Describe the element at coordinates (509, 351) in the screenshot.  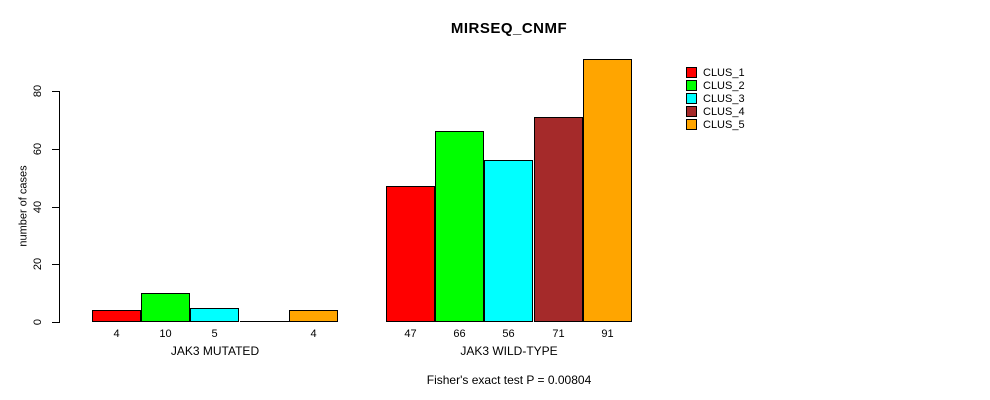
I see `group-label-2: JAK3 WILD-TYPE` at that location.